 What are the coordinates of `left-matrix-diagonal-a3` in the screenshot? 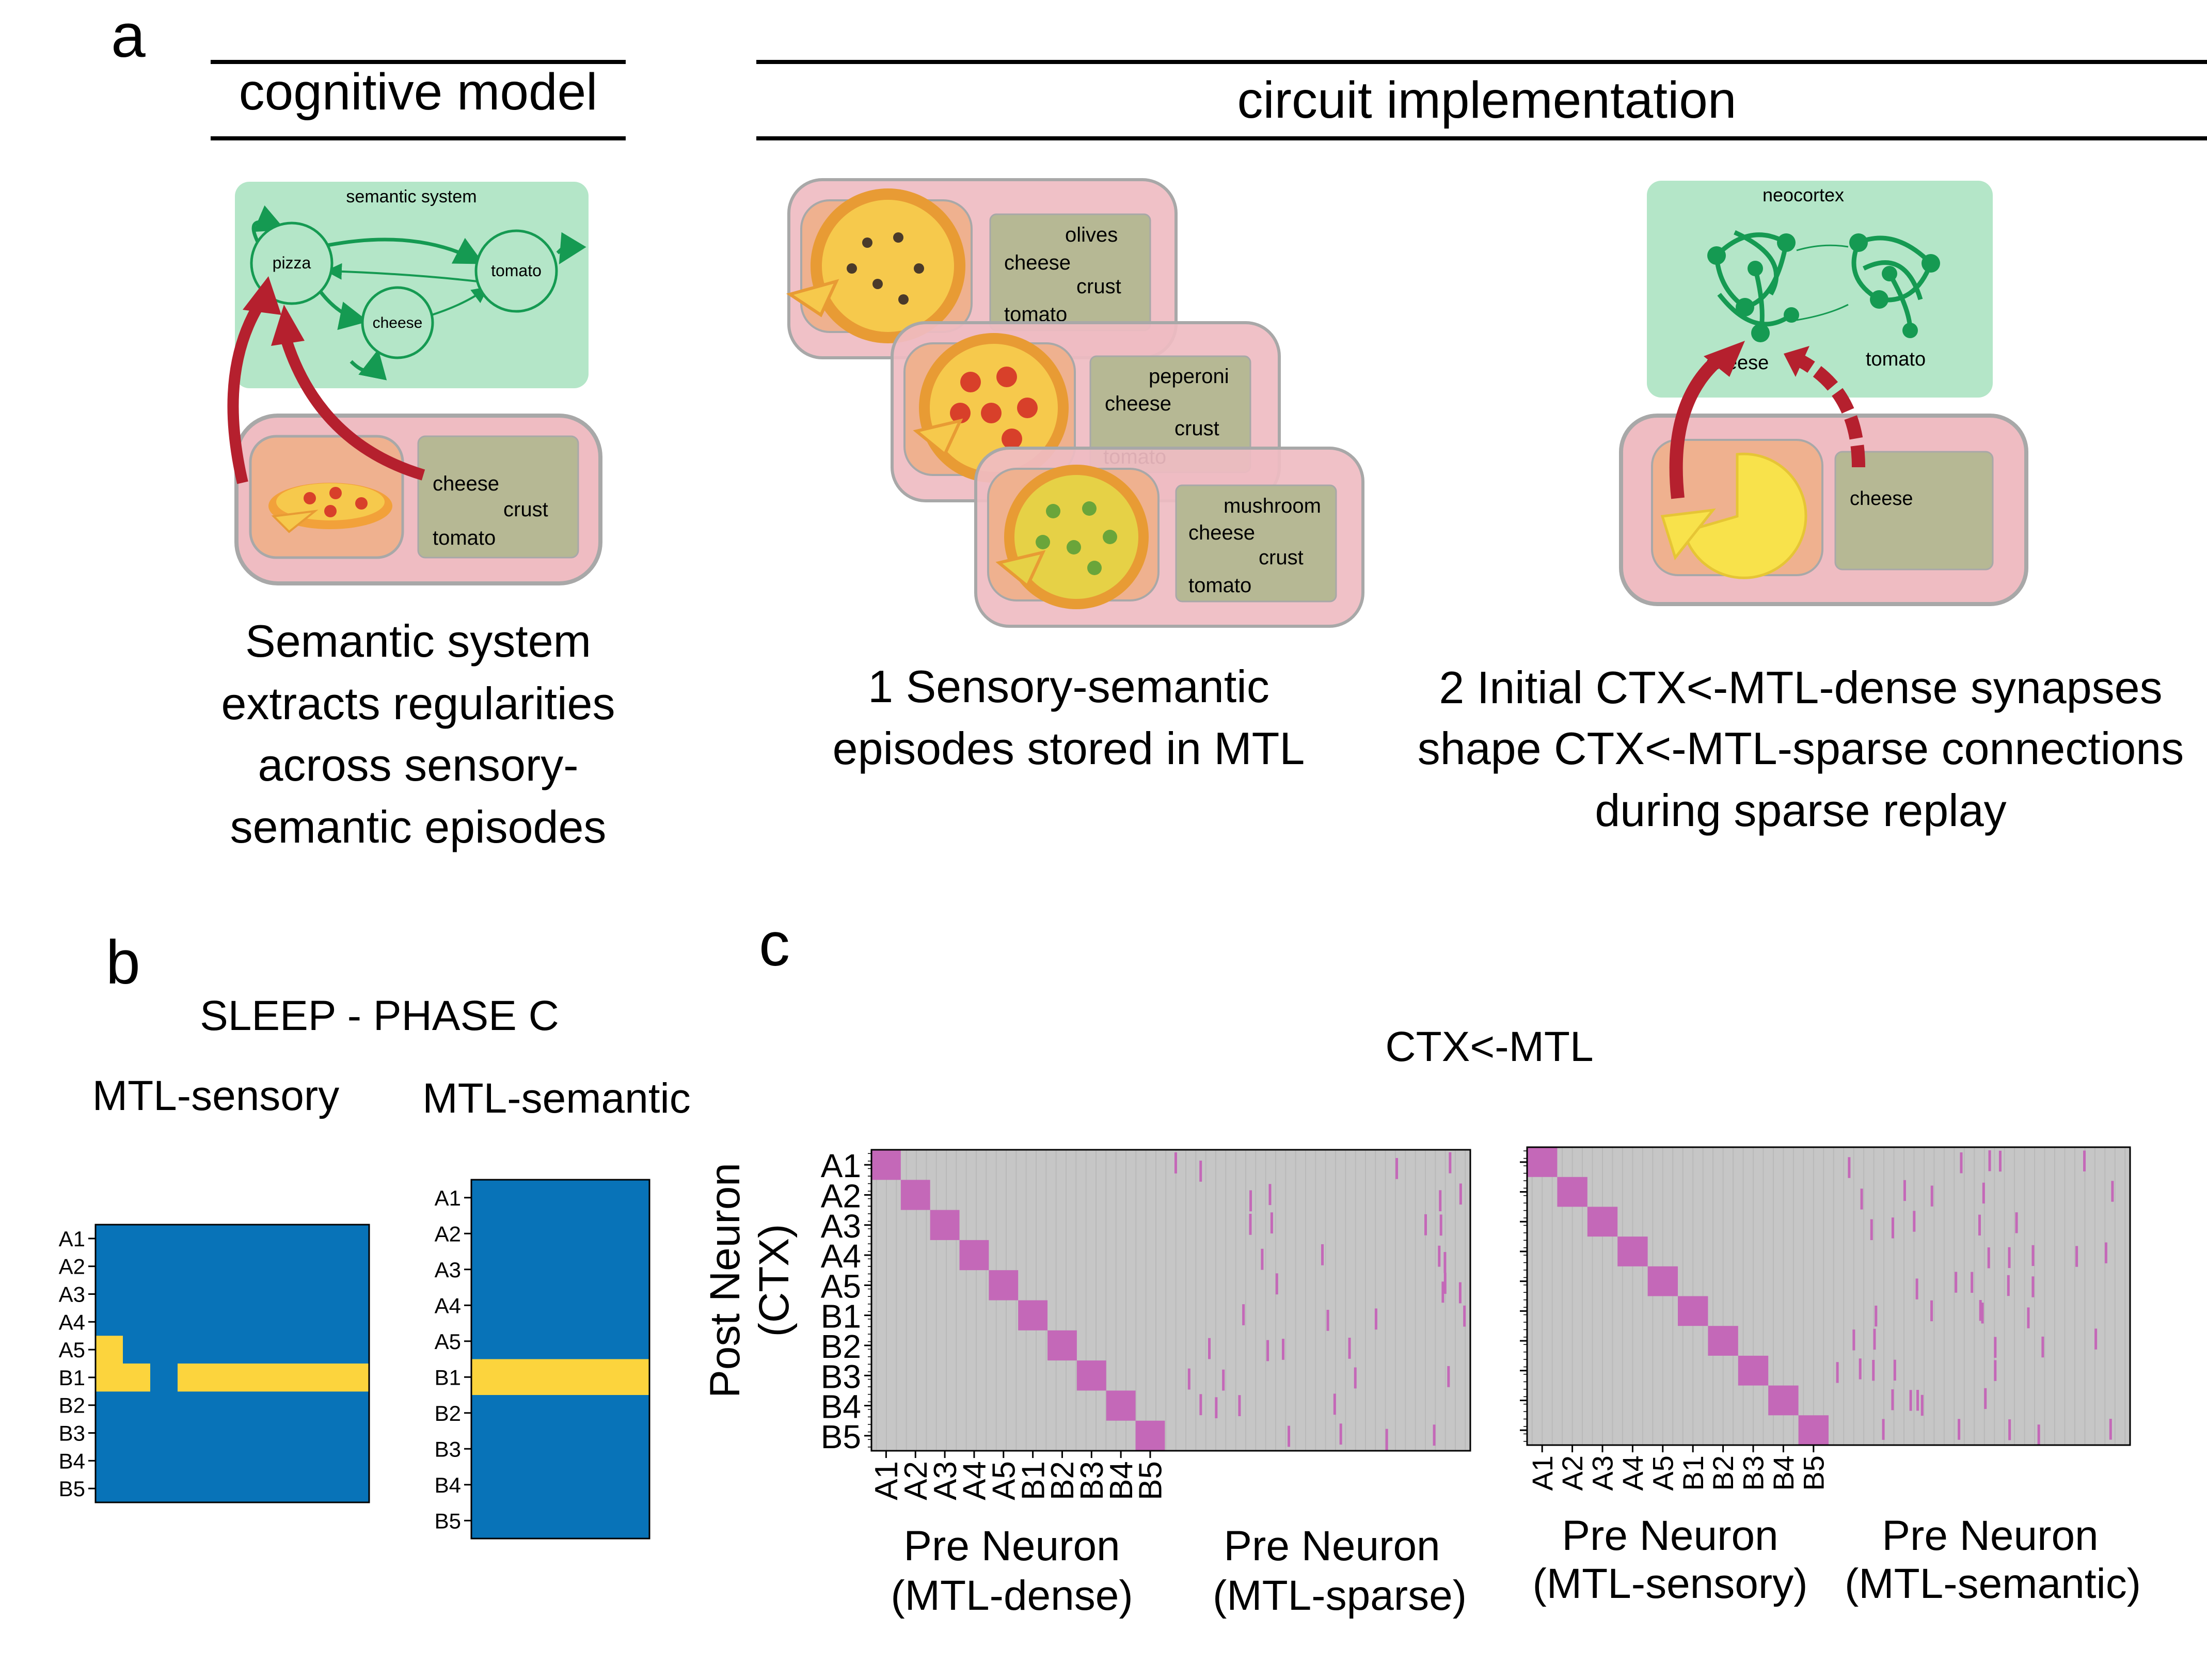 It's located at (945, 1225).